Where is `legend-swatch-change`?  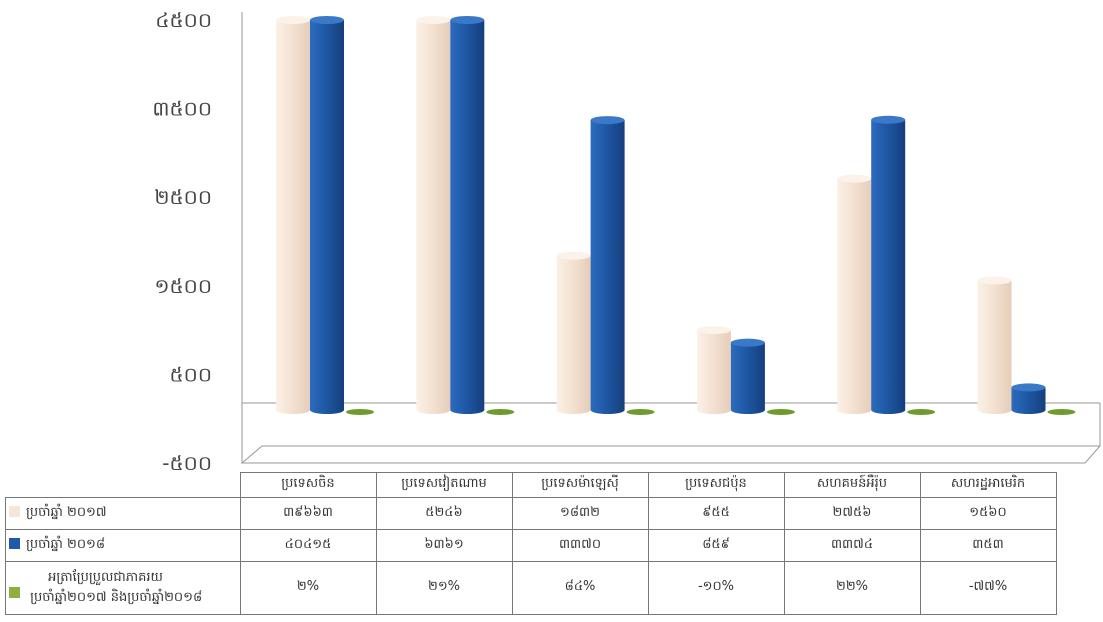 legend-swatch-change is located at coordinates (14, 592).